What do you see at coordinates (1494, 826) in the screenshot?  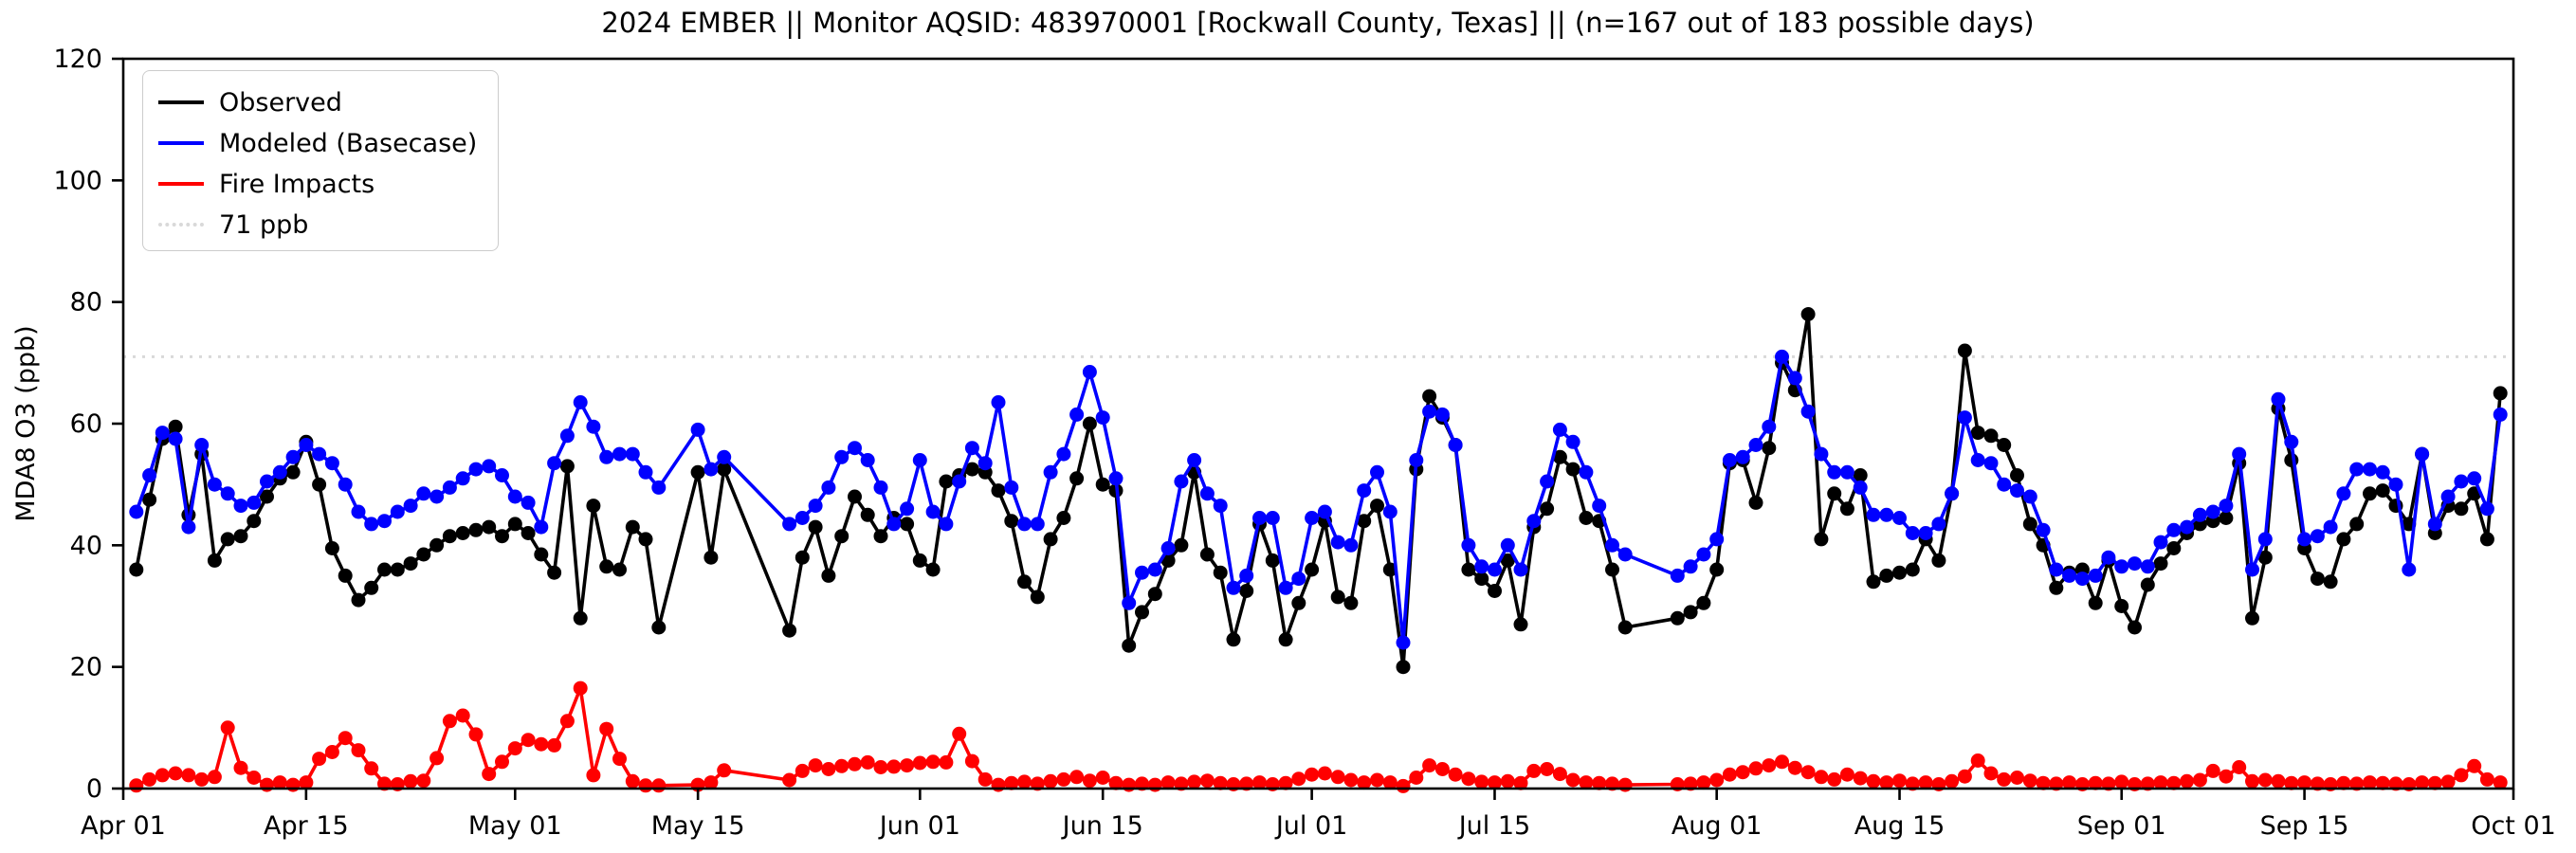 I see `x-tick-label: Jul 15` at bounding box center [1494, 826].